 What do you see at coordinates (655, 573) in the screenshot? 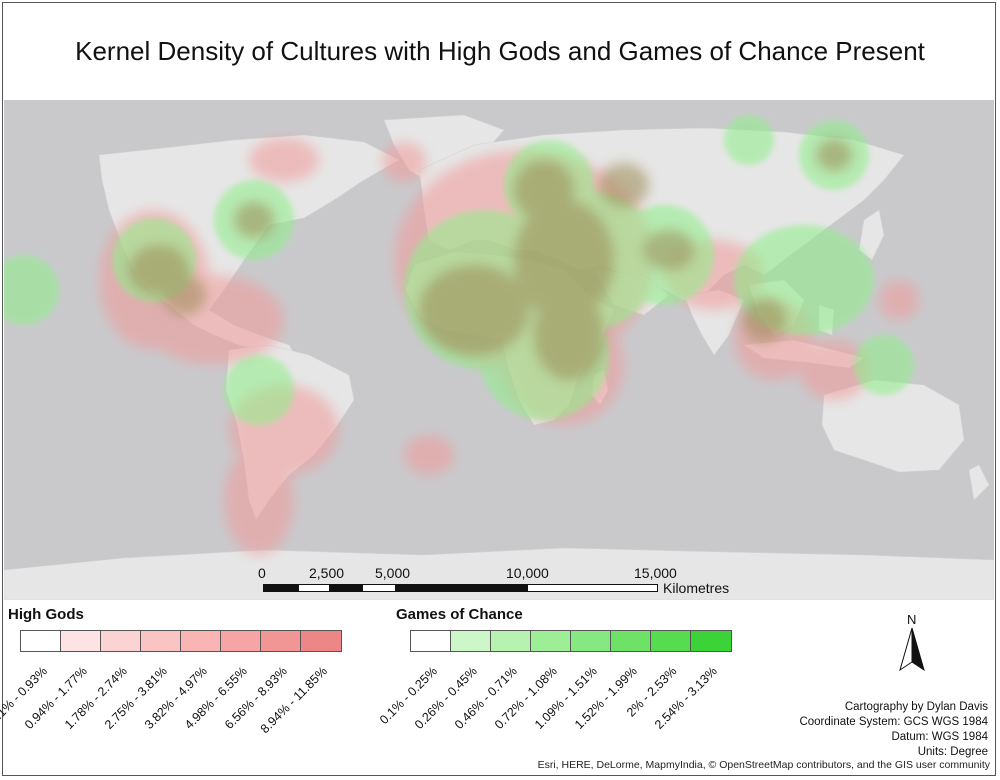
I see `scale-label-15000: 15,000` at bounding box center [655, 573].